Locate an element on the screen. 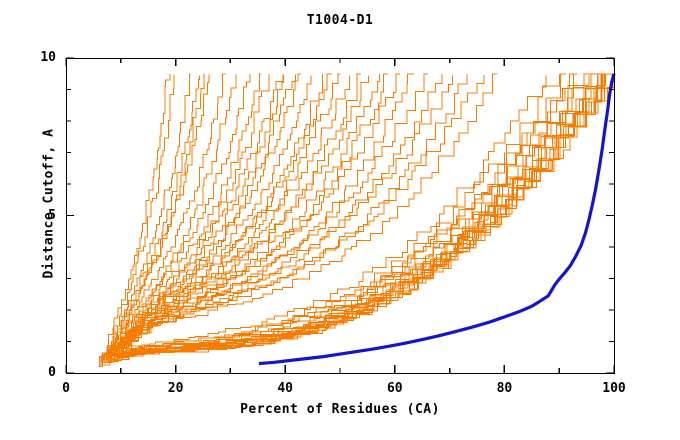 The width and height of the screenshot is (680, 440). y-tick-label: 0 is located at coordinates (52, 372).